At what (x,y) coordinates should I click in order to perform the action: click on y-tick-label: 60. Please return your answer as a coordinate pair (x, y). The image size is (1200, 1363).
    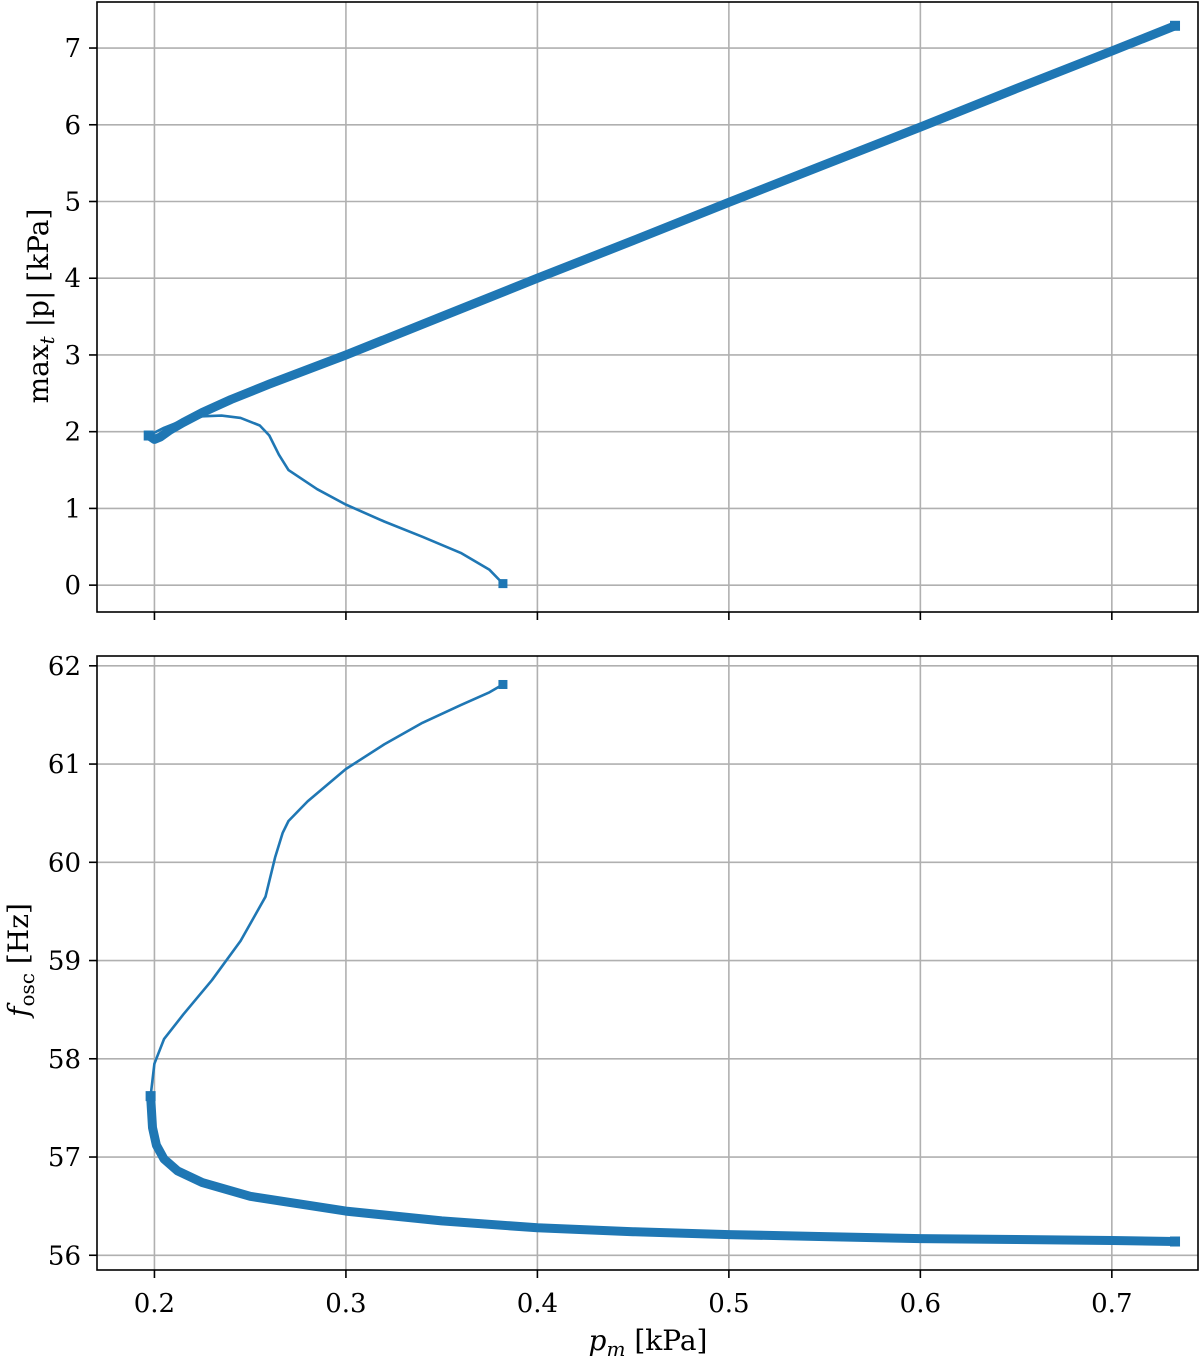
    Looking at the image, I should click on (64, 863).